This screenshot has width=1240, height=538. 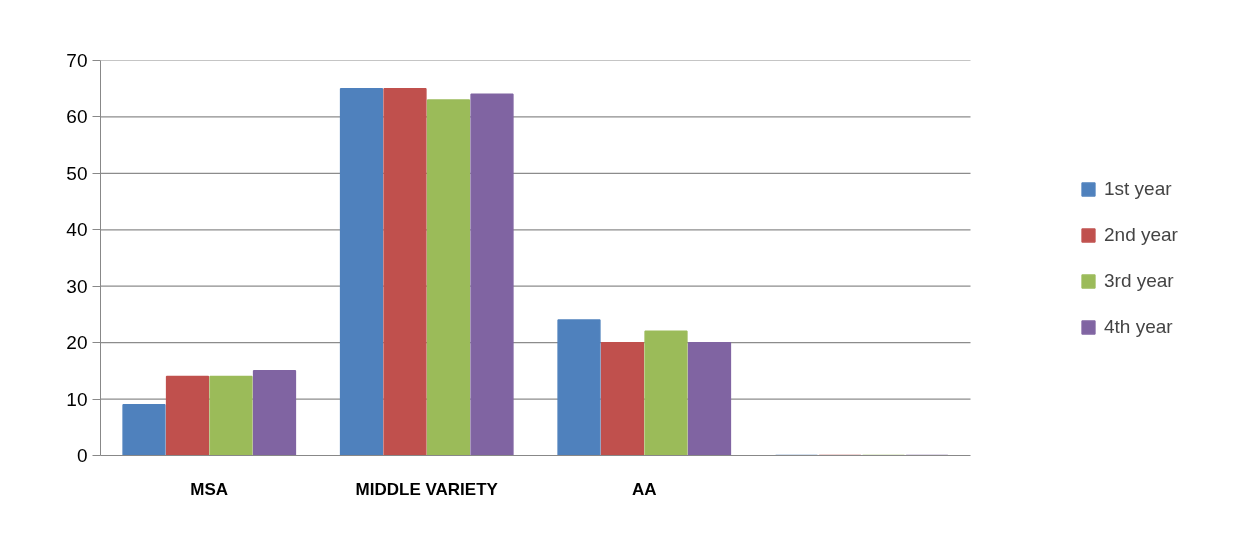 I want to click on x-tick-label: MSA, so click(x=209, y=489).